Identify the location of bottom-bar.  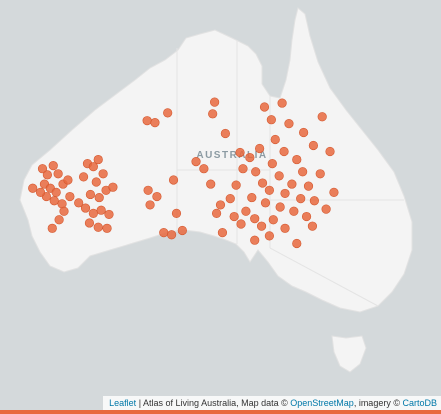
(220, 412).